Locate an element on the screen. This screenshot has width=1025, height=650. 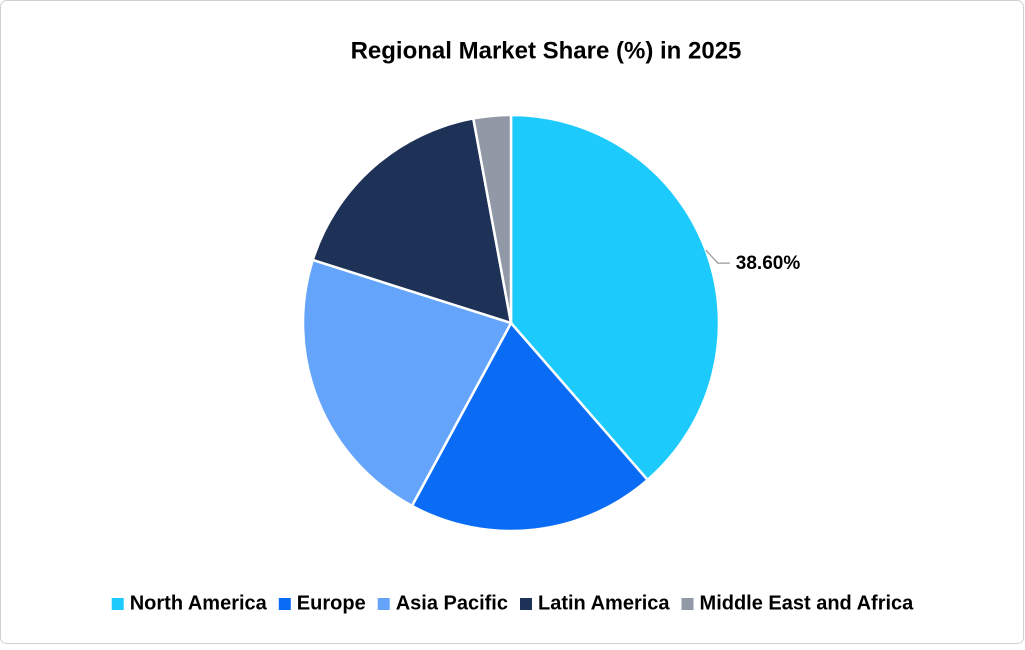
legend-label: North America is located at coordinates (199, 603).